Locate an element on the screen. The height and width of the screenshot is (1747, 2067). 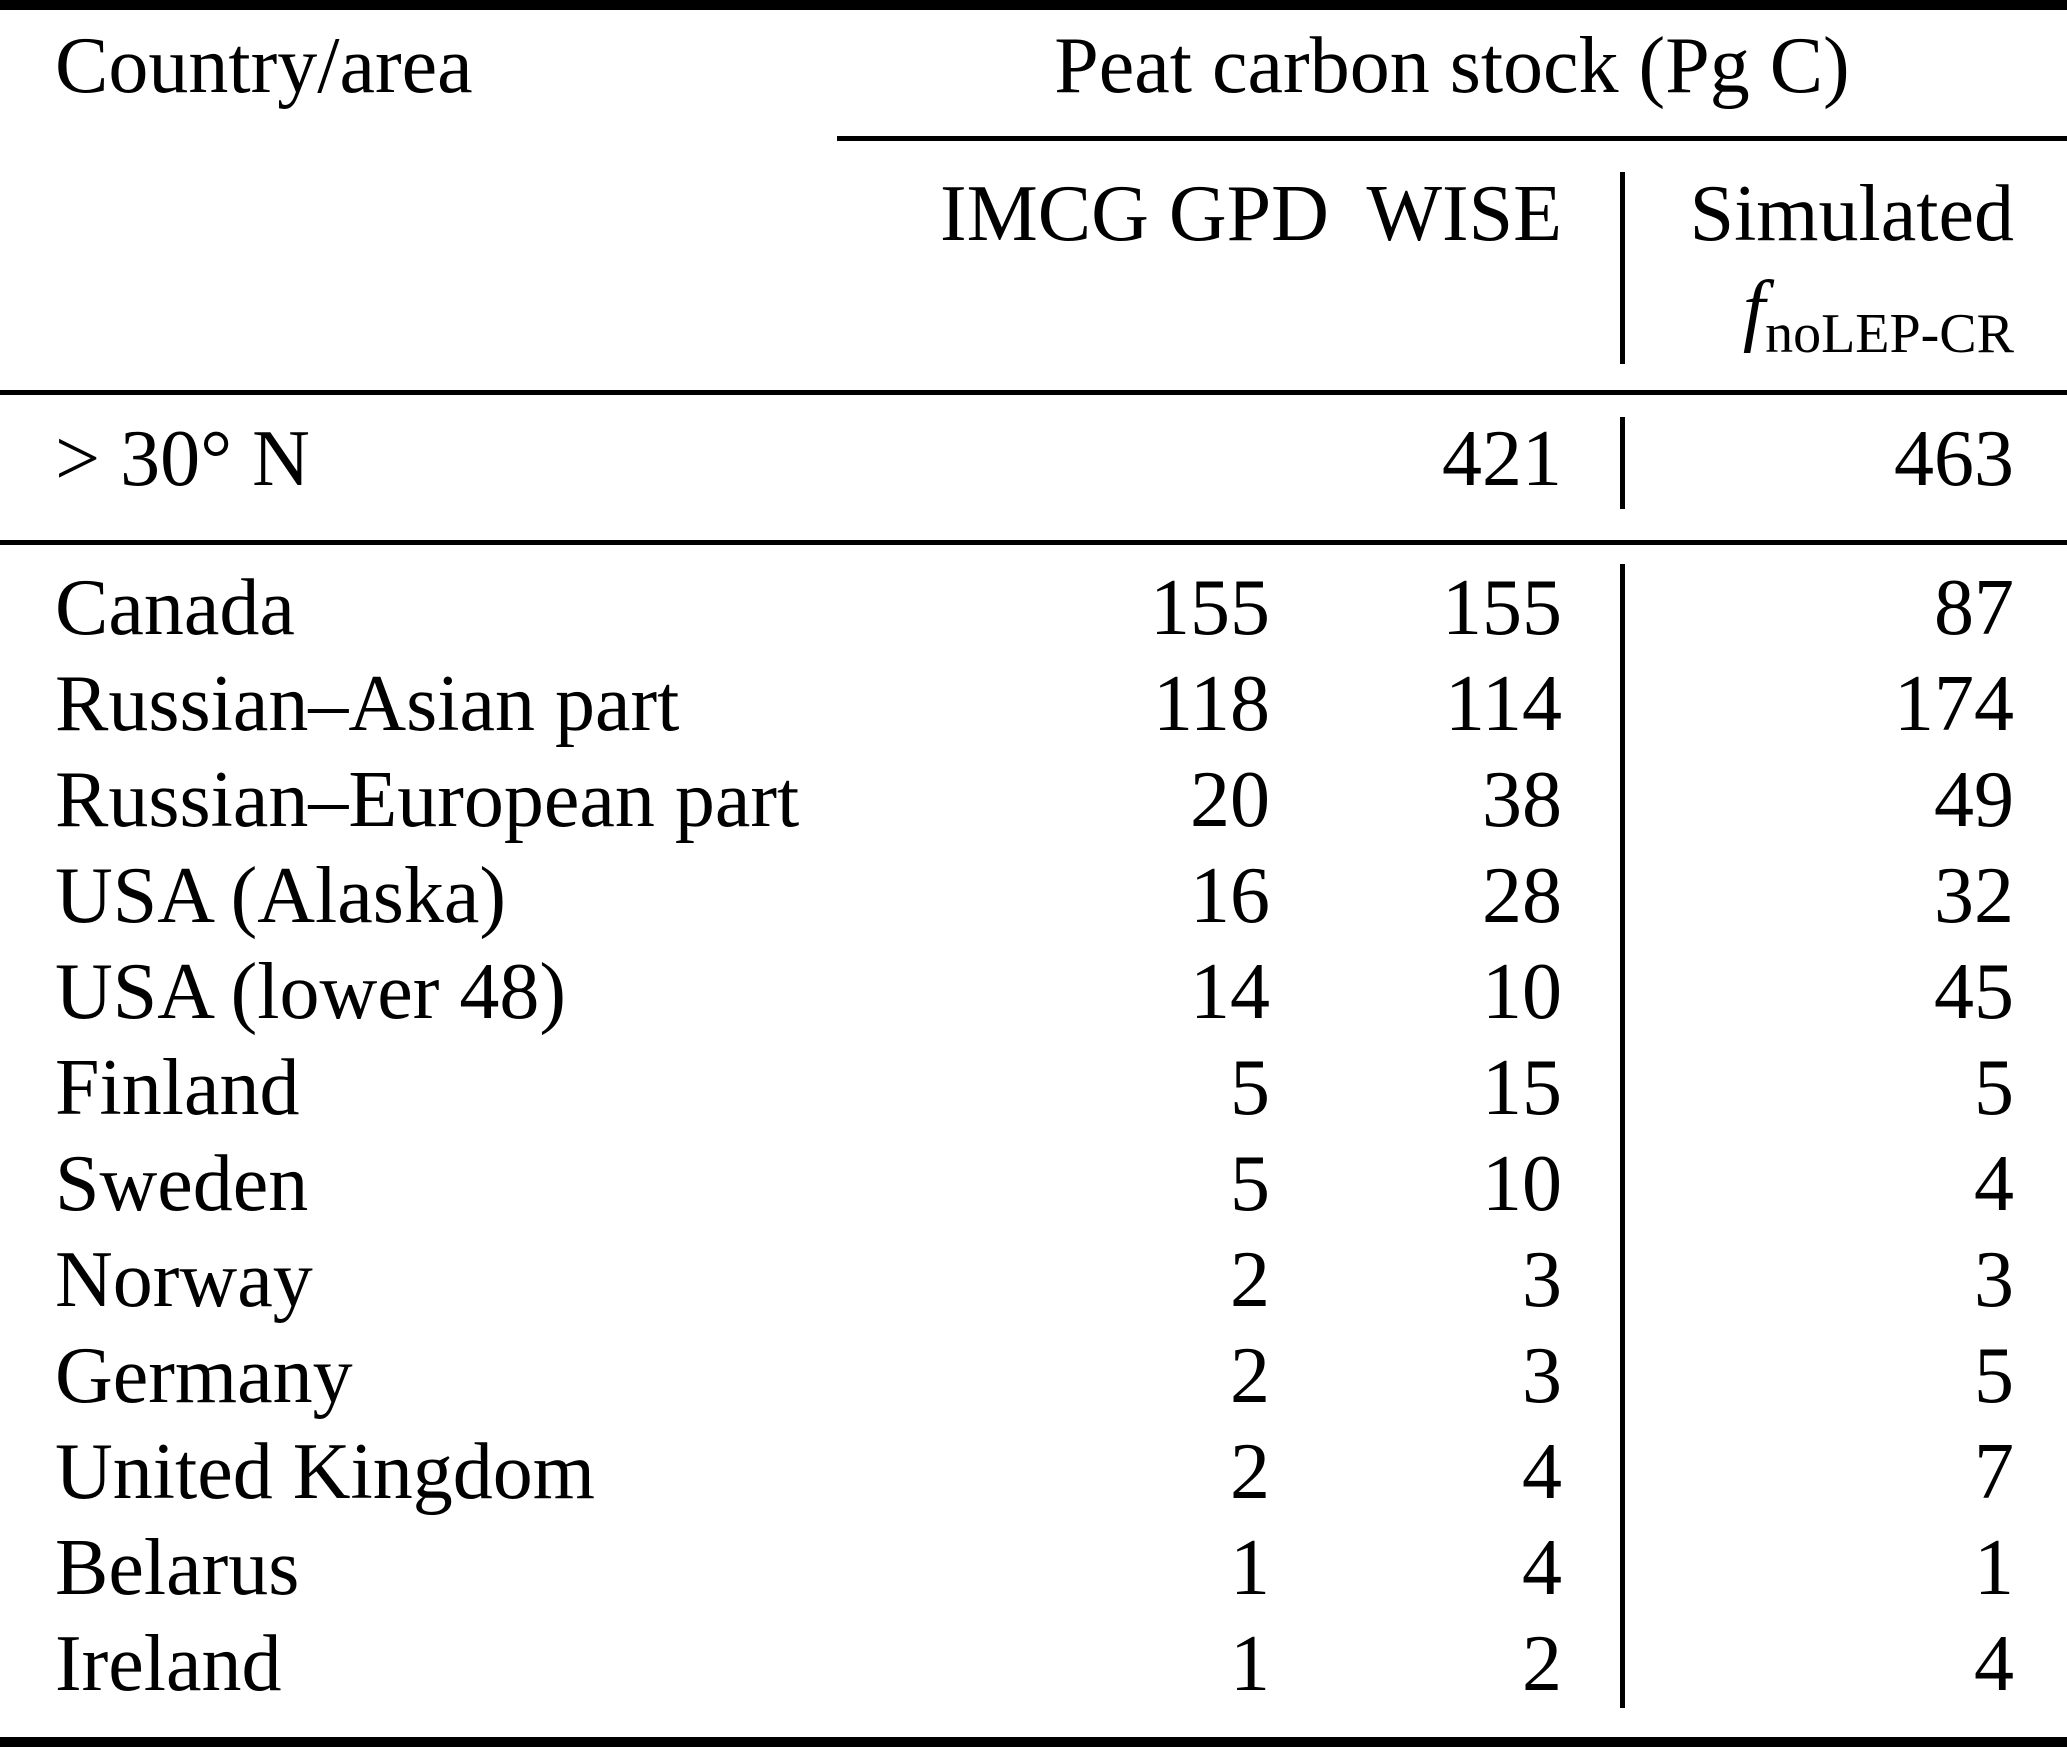
subheader-row-formula: fnoLEP-CR is located at coordinates (1007, 313).